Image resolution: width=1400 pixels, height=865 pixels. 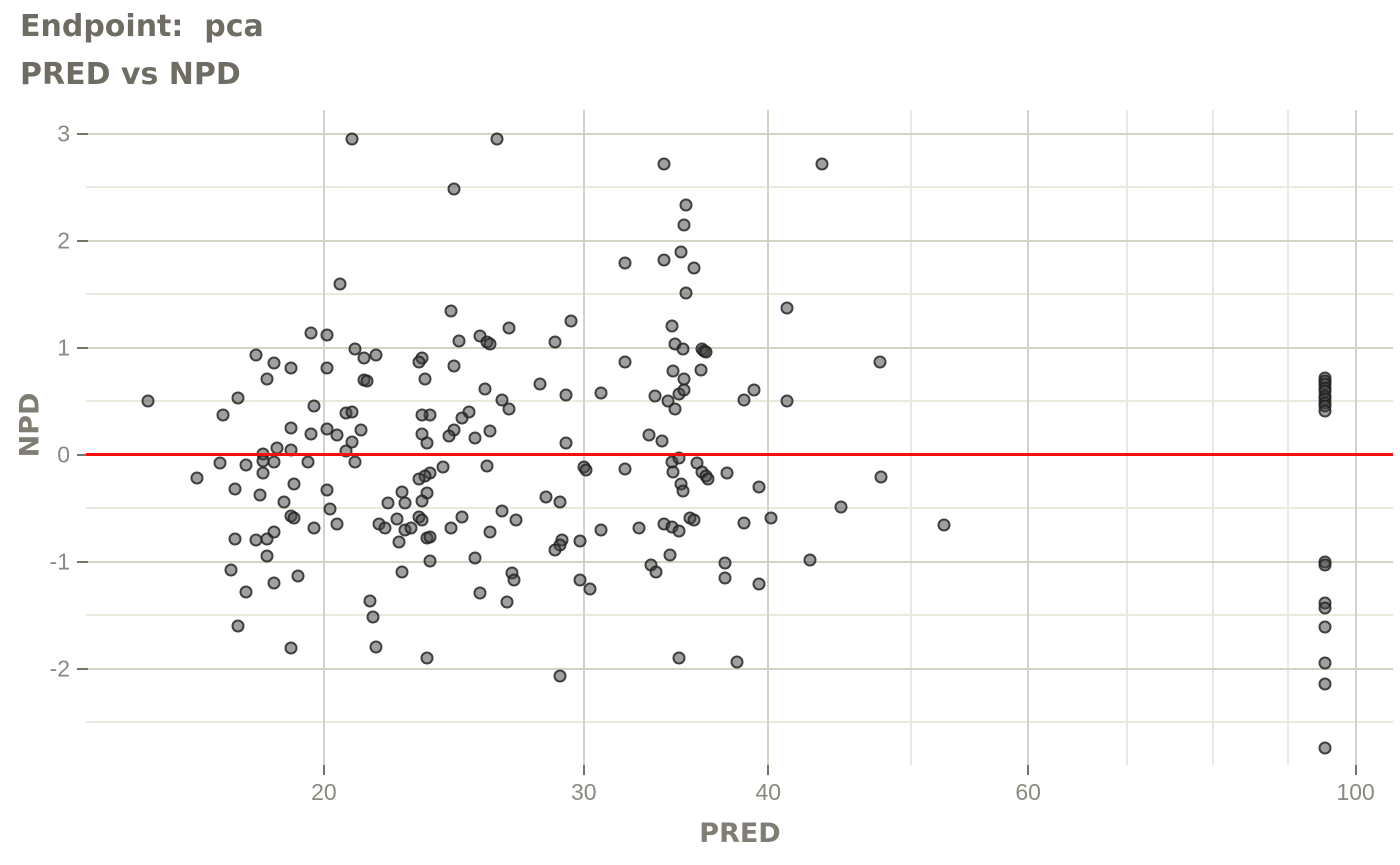 What do you see at coordinates (768, 792) in the screenshot?
I see `x-tick-label: 40` at bounding box center [768, 792].